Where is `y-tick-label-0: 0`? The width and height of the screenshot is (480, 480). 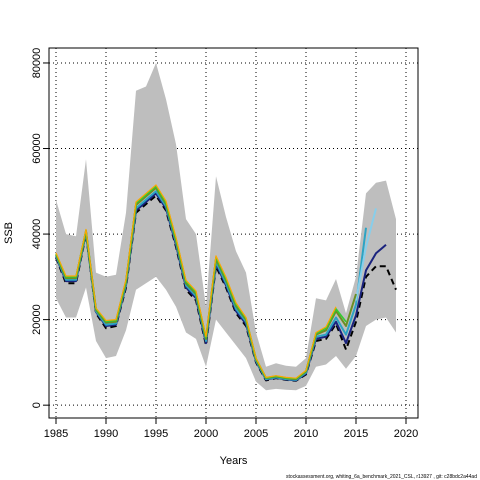
y-tick-label-0: 0 is located at coordinates (37, 405).